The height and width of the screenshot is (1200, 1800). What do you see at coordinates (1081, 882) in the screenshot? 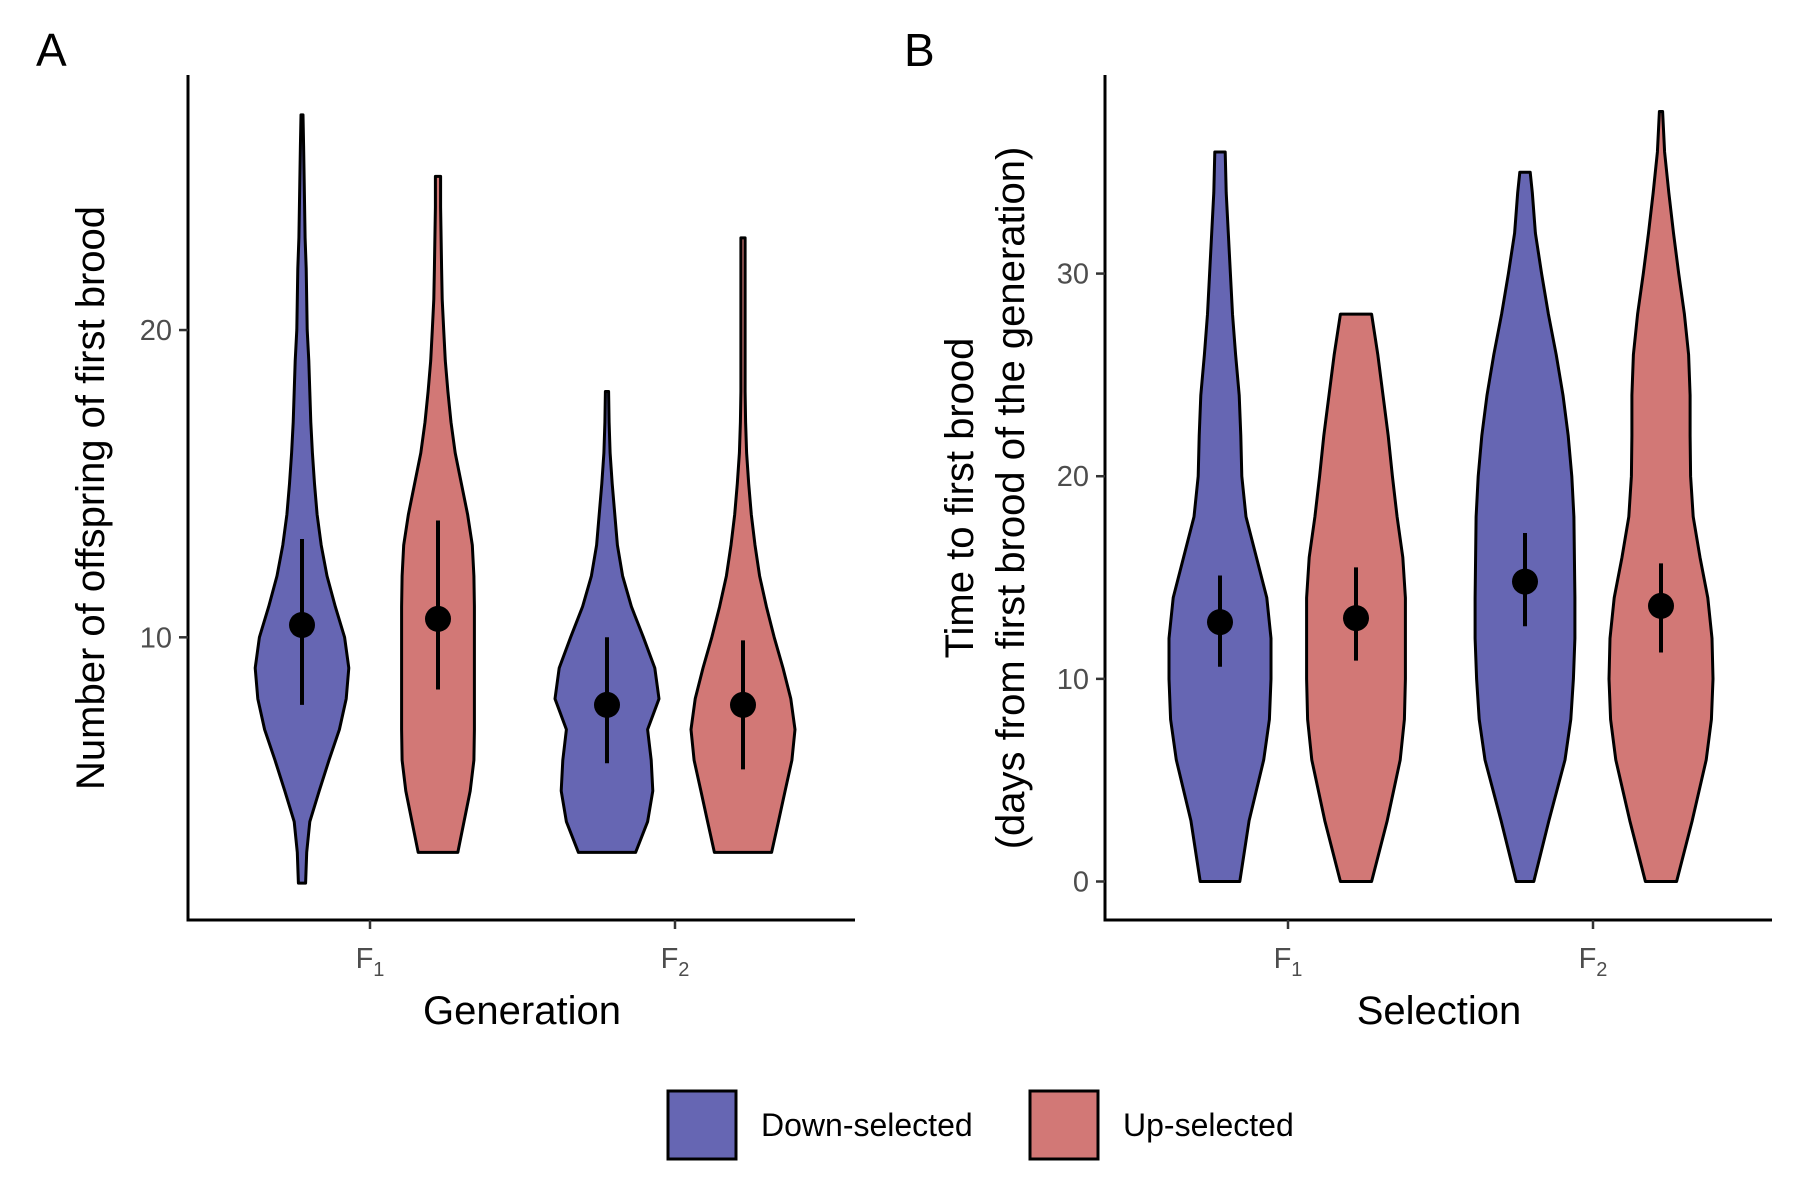
I see `y-tick-label: 0` at bounding box center [1081, 882].